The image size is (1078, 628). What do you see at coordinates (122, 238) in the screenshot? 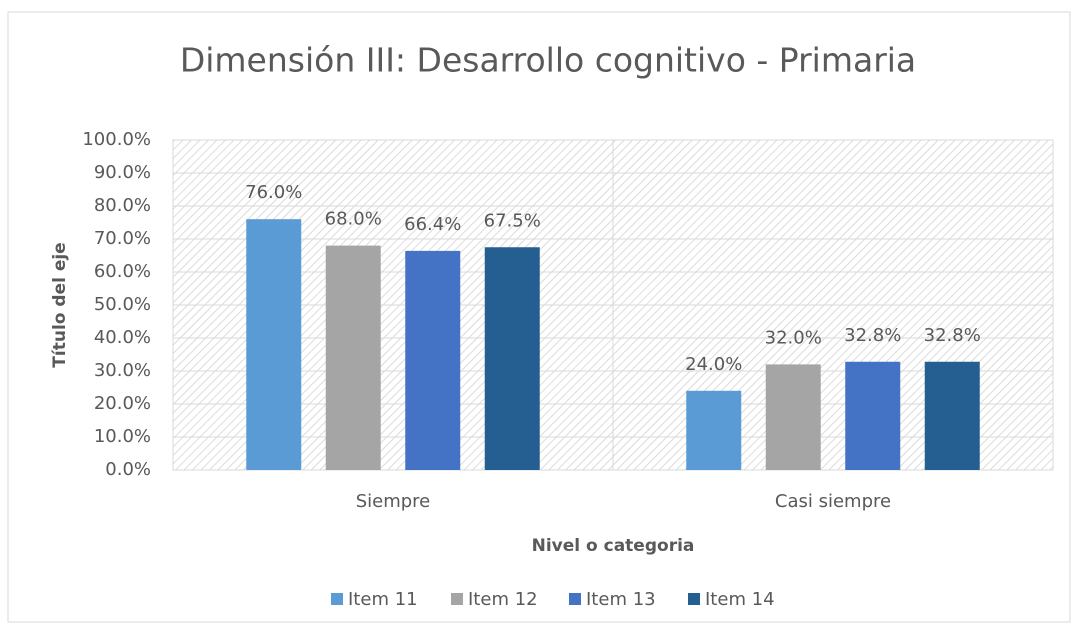
I see `y-tick-label: 70.0%` at bounding box center [122, 238].